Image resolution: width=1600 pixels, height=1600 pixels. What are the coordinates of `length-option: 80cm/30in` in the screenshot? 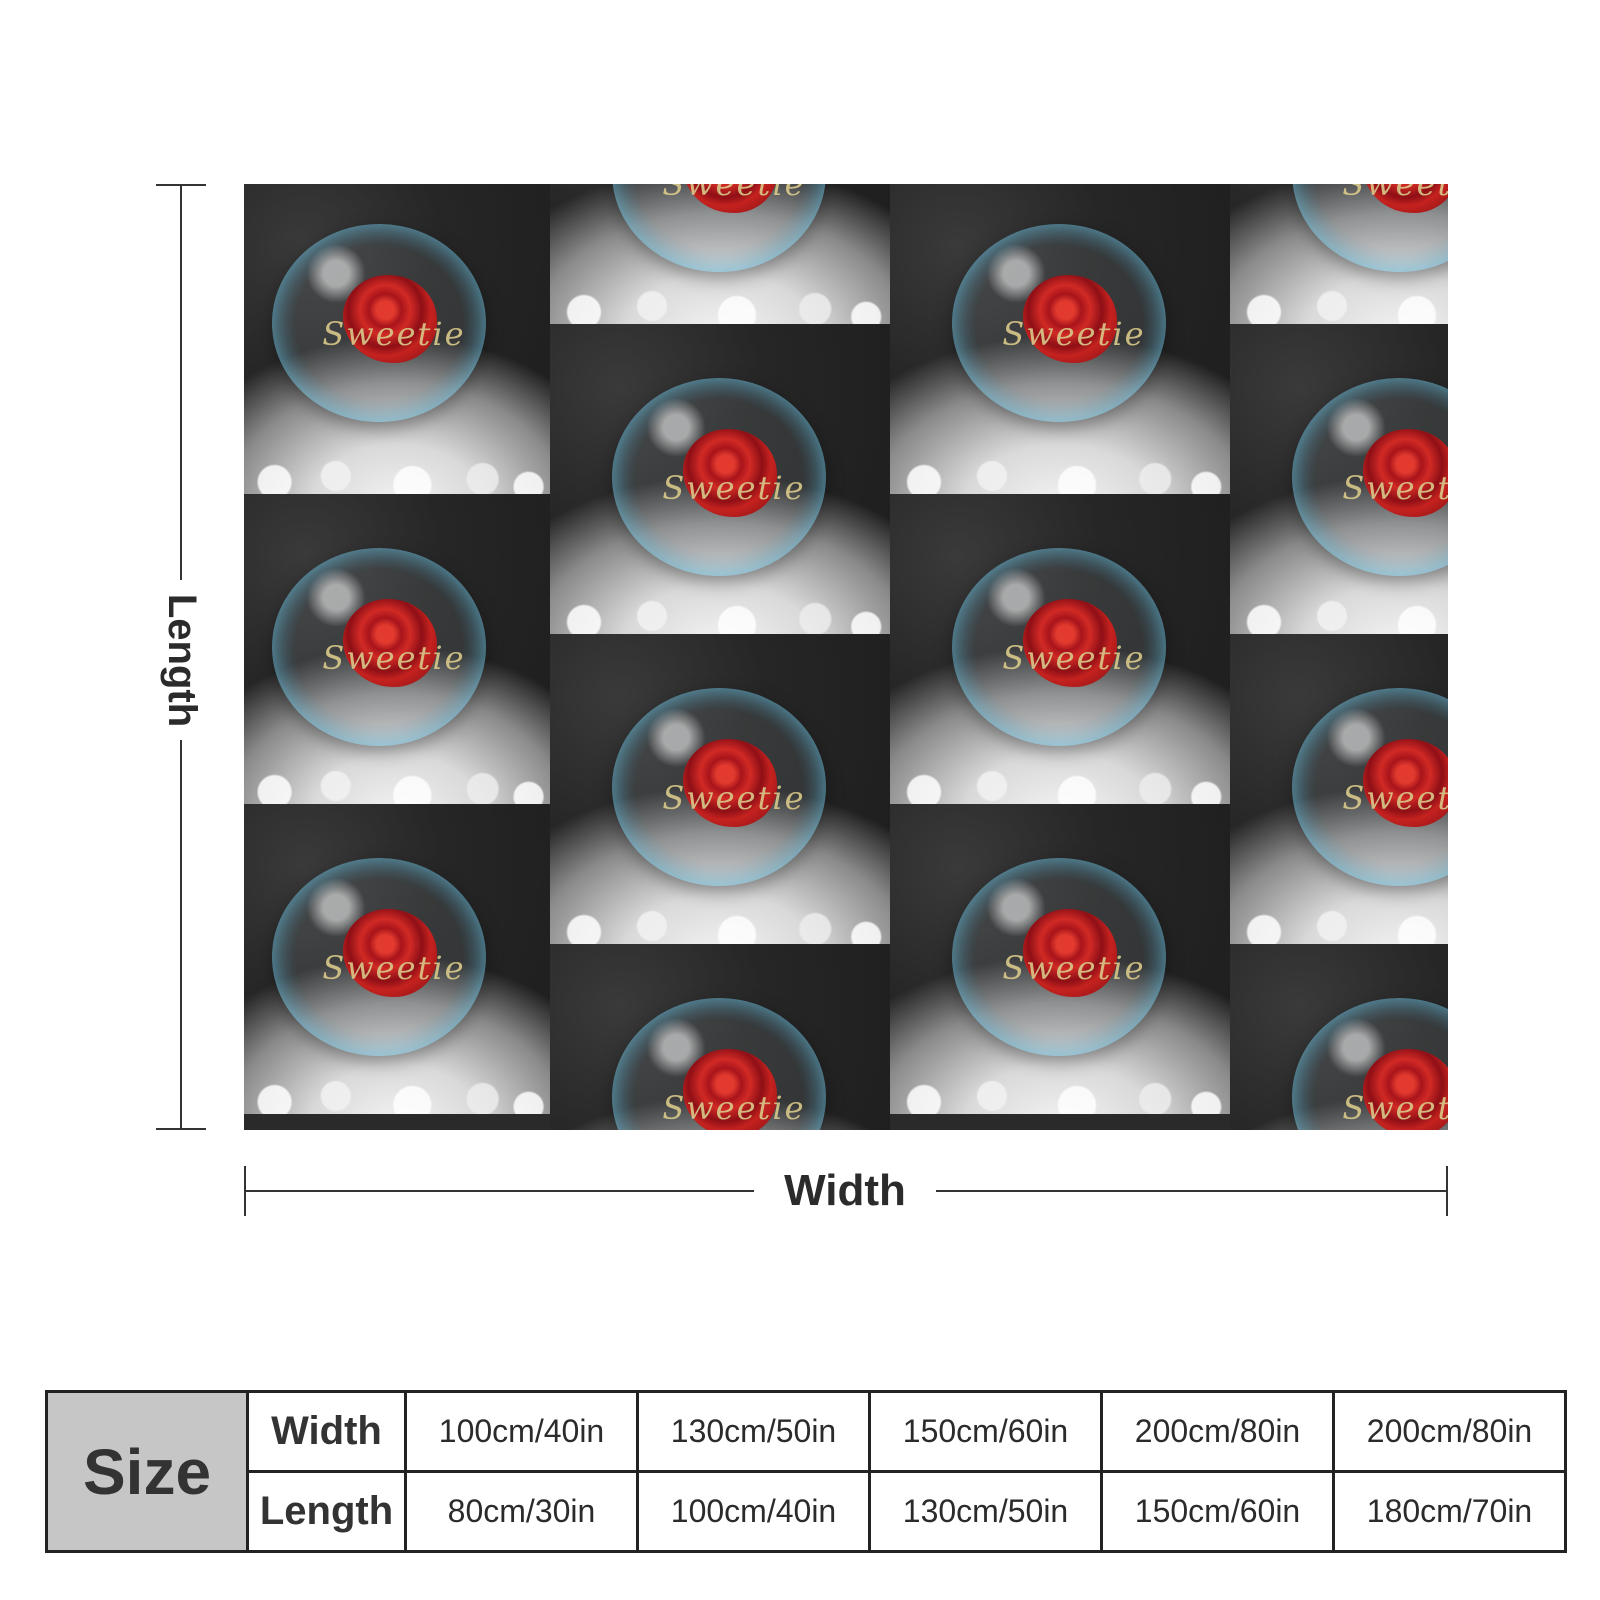 It's located at (521, 1511).